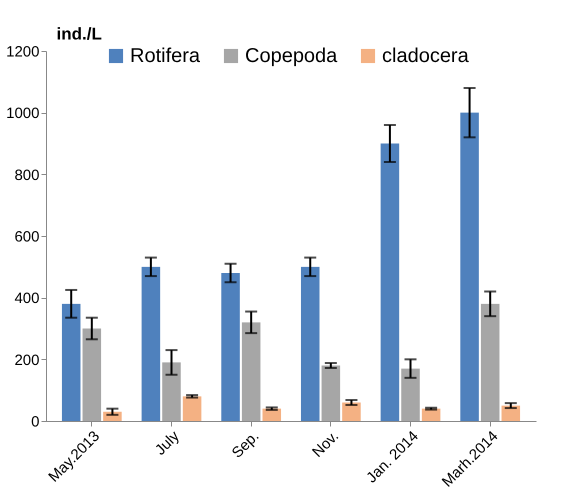 The width and height of the screenshot is (585, 492). What do you see at coordinates (35, 422) in the screenshot?
I see `y-tick-label: 0` at bounding box center [35, 422].